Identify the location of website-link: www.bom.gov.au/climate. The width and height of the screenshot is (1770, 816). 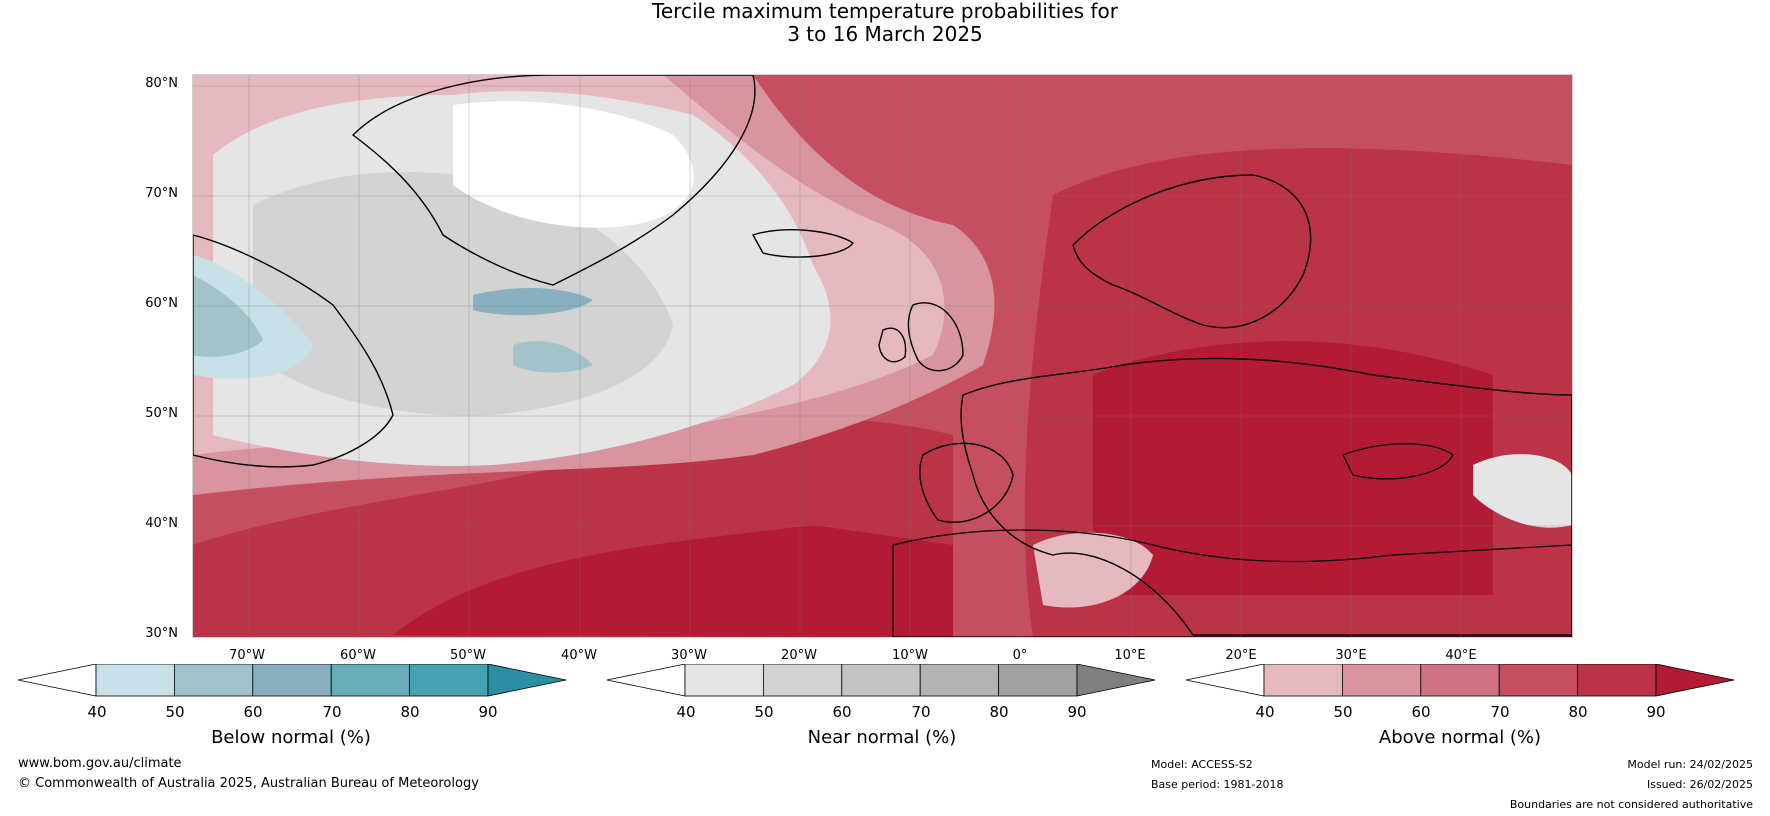
(100, 763).